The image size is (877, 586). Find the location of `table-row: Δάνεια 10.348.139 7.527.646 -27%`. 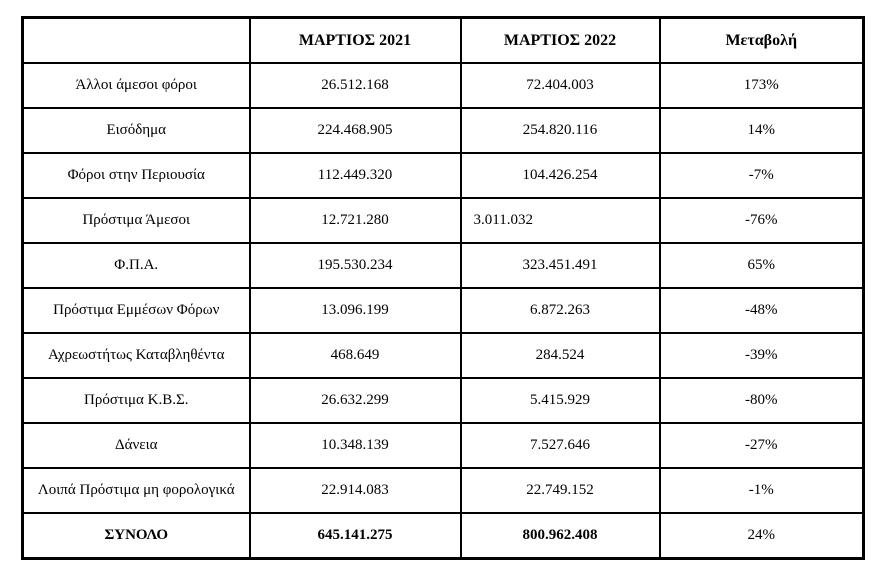

table-row: Δάνεια 10.348.139 7.527.646 -27% is located at coordinates (443, 445).